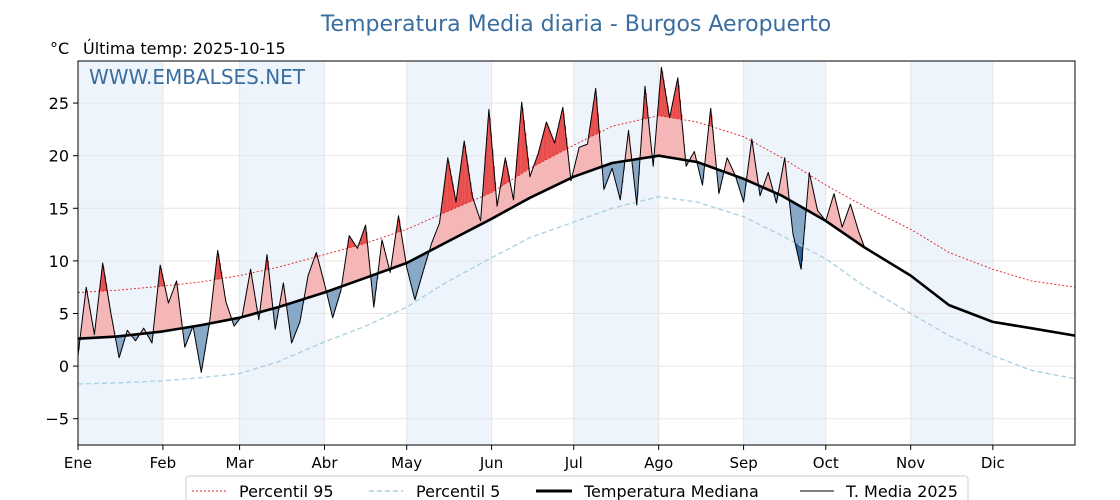 This screenshot has width=1120, height=500. What do you see at coordinates (64, 366) in the screenshot?
I see `y-tick-label: 0` at bounding box center [64, 366].